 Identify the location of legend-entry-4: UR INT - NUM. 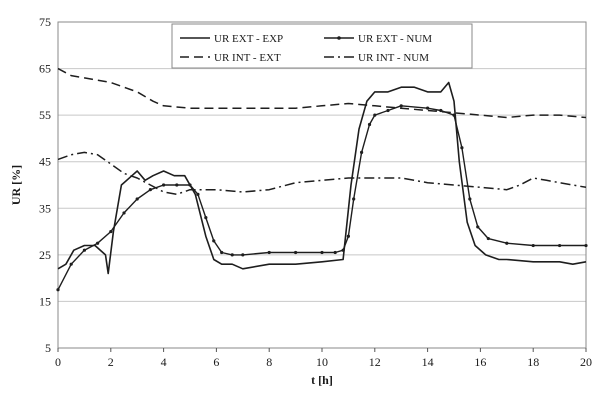
(376, 58).